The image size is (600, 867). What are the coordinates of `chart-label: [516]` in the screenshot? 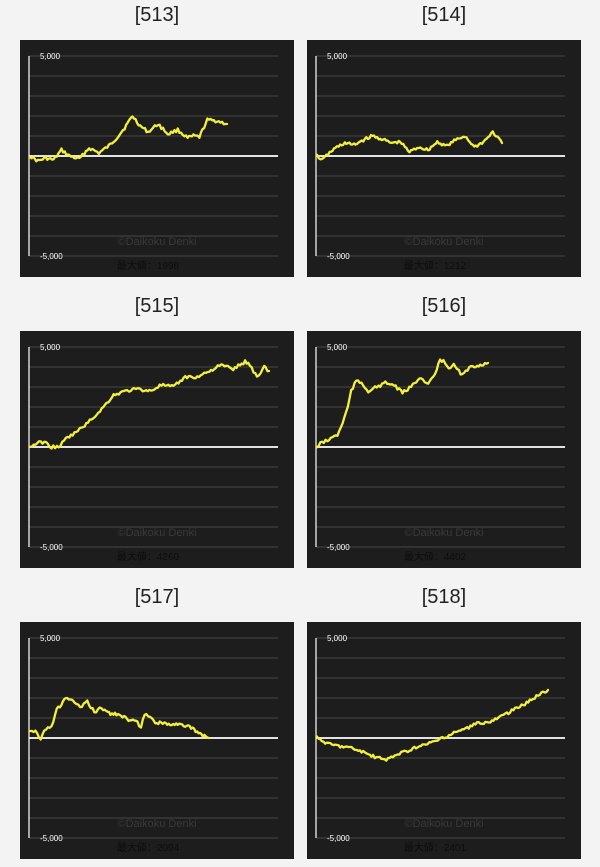 It's located at (444, 306).